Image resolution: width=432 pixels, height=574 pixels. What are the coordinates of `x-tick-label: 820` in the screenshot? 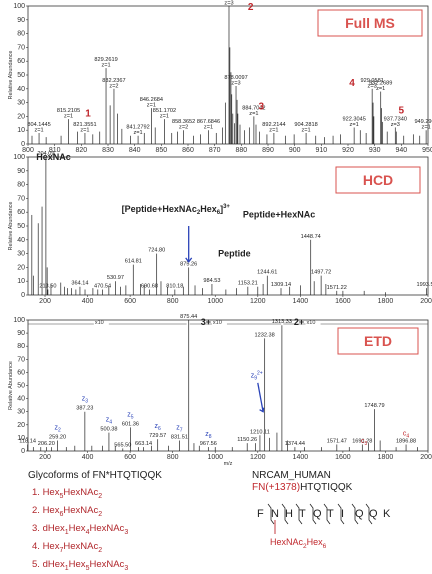 It's located at (81, 150).